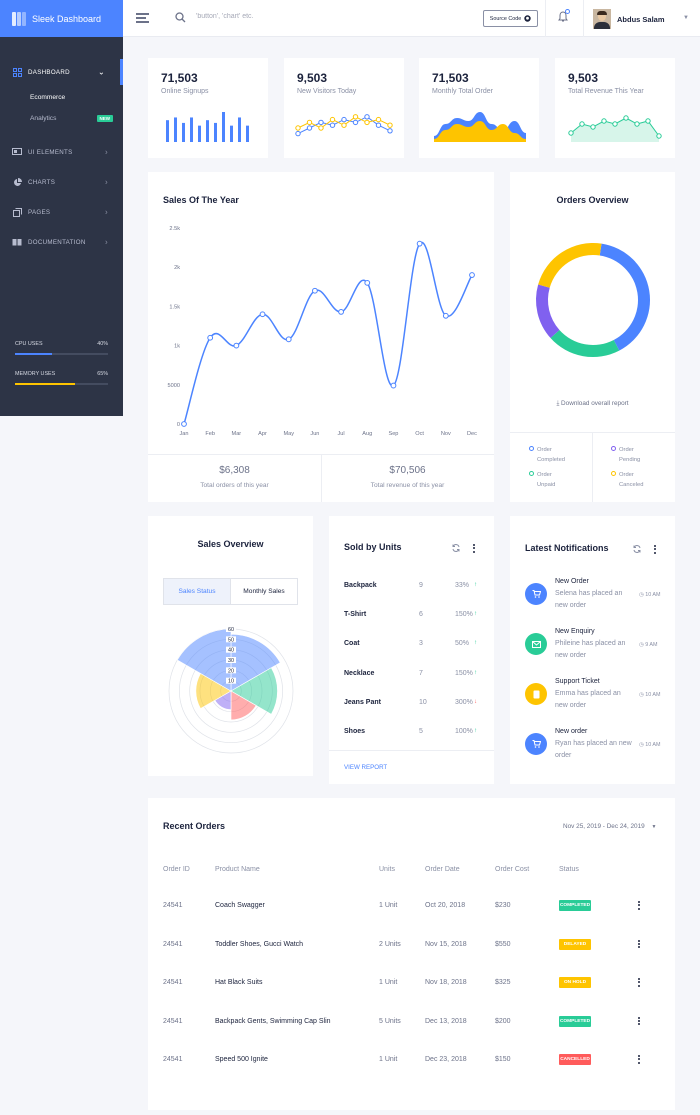 The height and width of the screenshot is (1115, 700). What do you see at coordinates (592, 404) in the screenshot?
I see `download-report-link: ⤓ Download overall report` at bounding box center [592, 404].